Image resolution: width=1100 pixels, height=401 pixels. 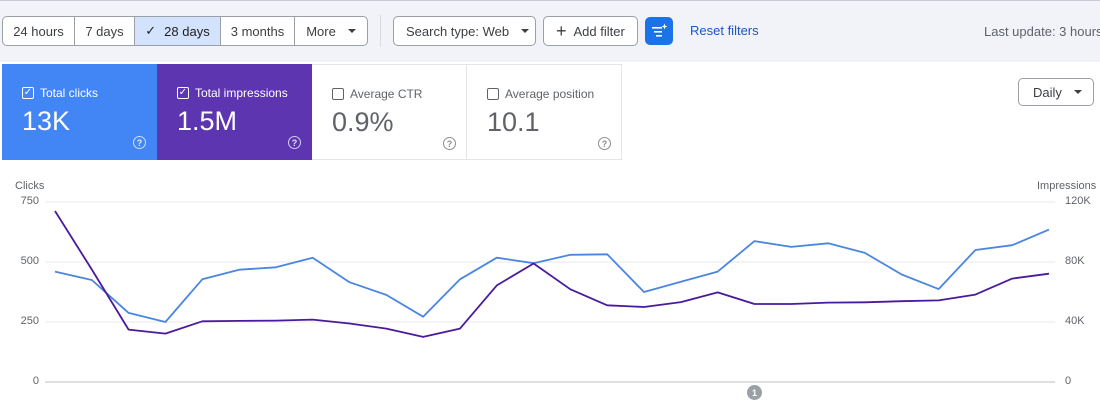 What do you see at coordinates (79, 112) in the screenshot?
I see `metric-card-total-clicks: ✓ Total clicks 13K ?` at bounding box center [79, 112].